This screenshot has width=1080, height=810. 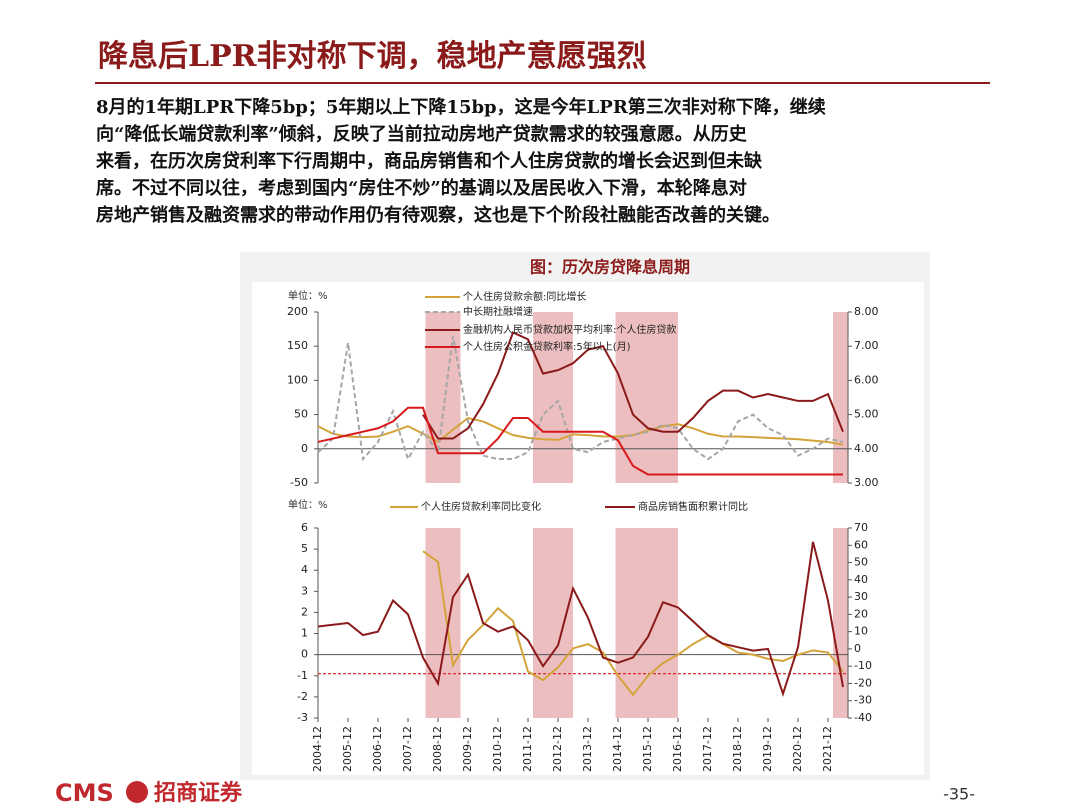 What do you see at coordinates (959, 794) in the screenshot?
I see `page-number: -35-` at bounding box center [959, 794].